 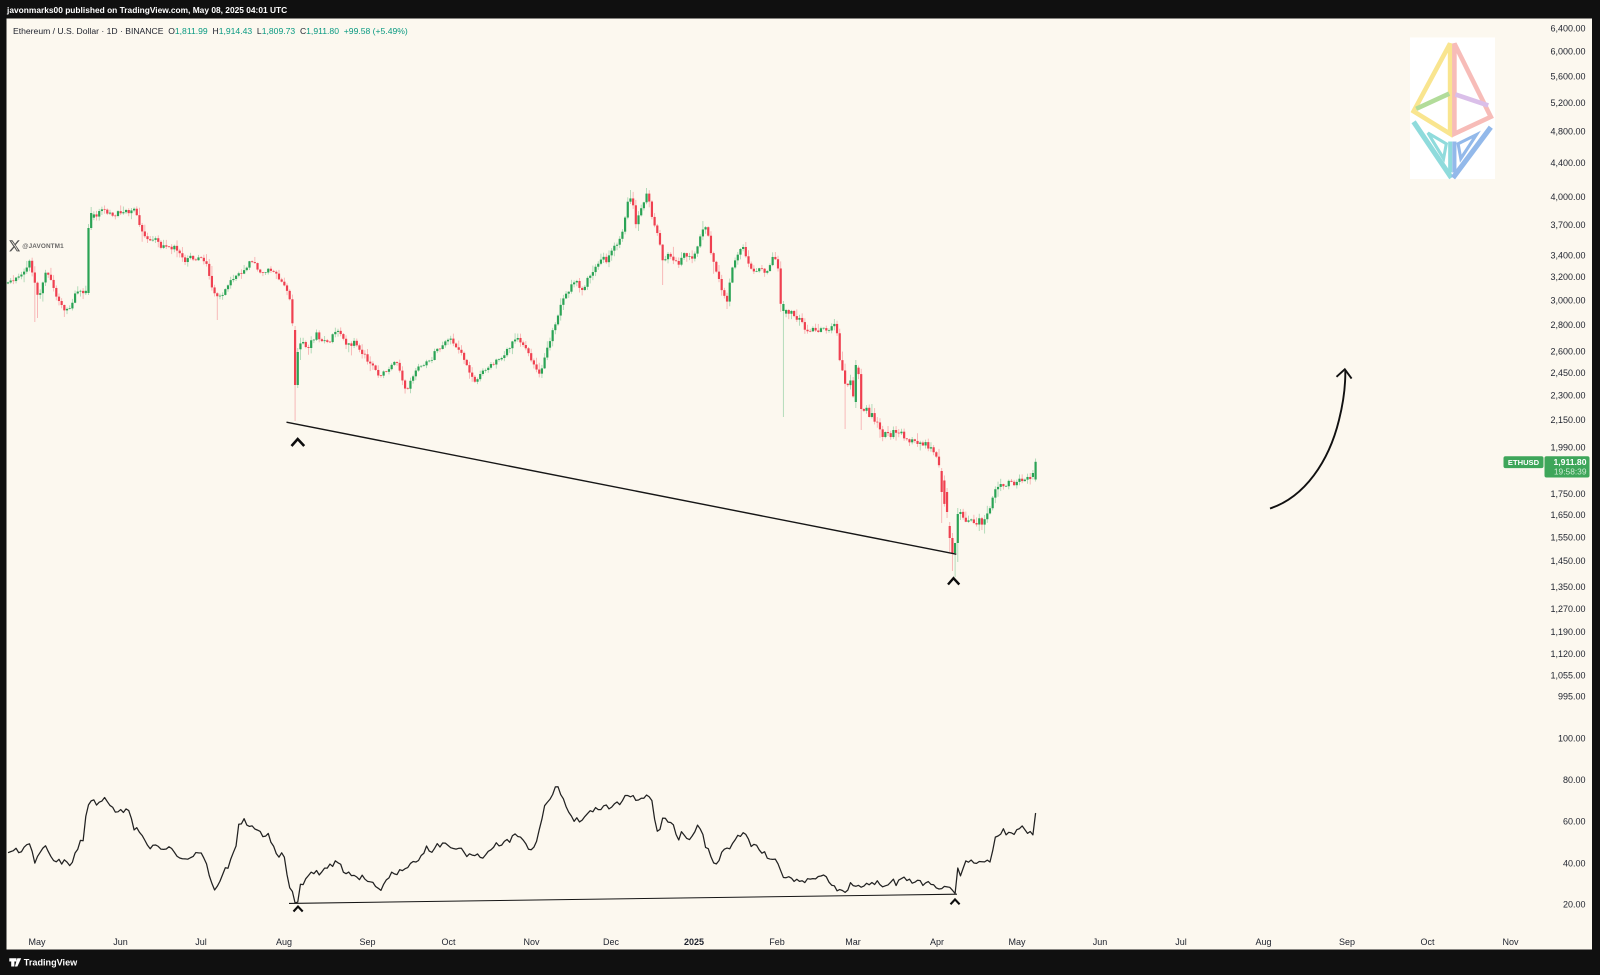 What do you see at coordinates (1567, 632) in the screenshot?
I see `svg-text: 1,190.00` at bounding box center [1567, 632].